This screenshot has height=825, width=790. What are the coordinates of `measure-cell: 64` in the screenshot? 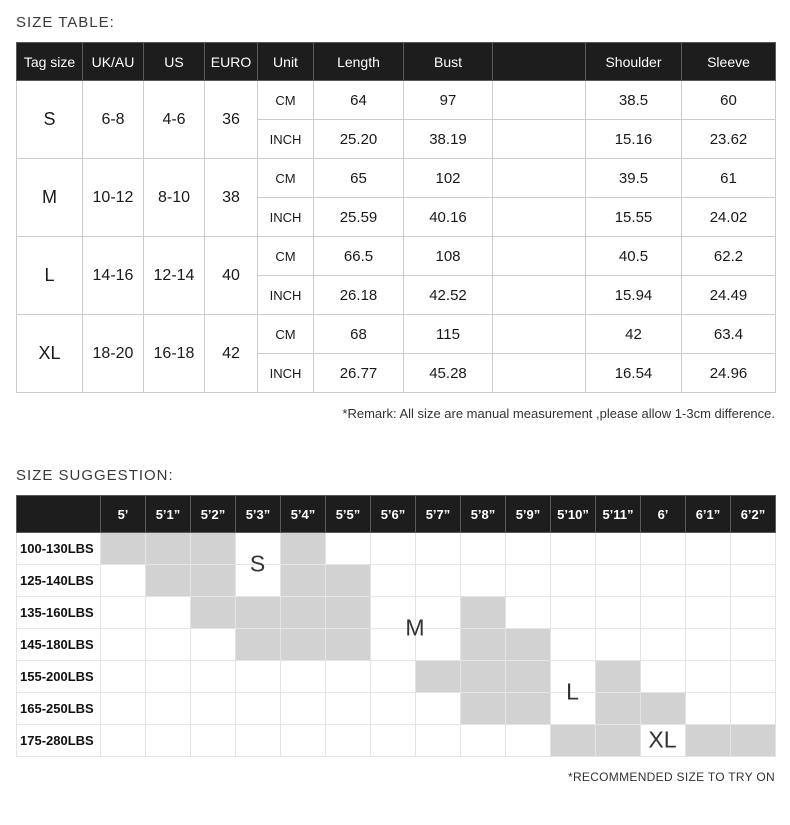 It's located at (358, 100).